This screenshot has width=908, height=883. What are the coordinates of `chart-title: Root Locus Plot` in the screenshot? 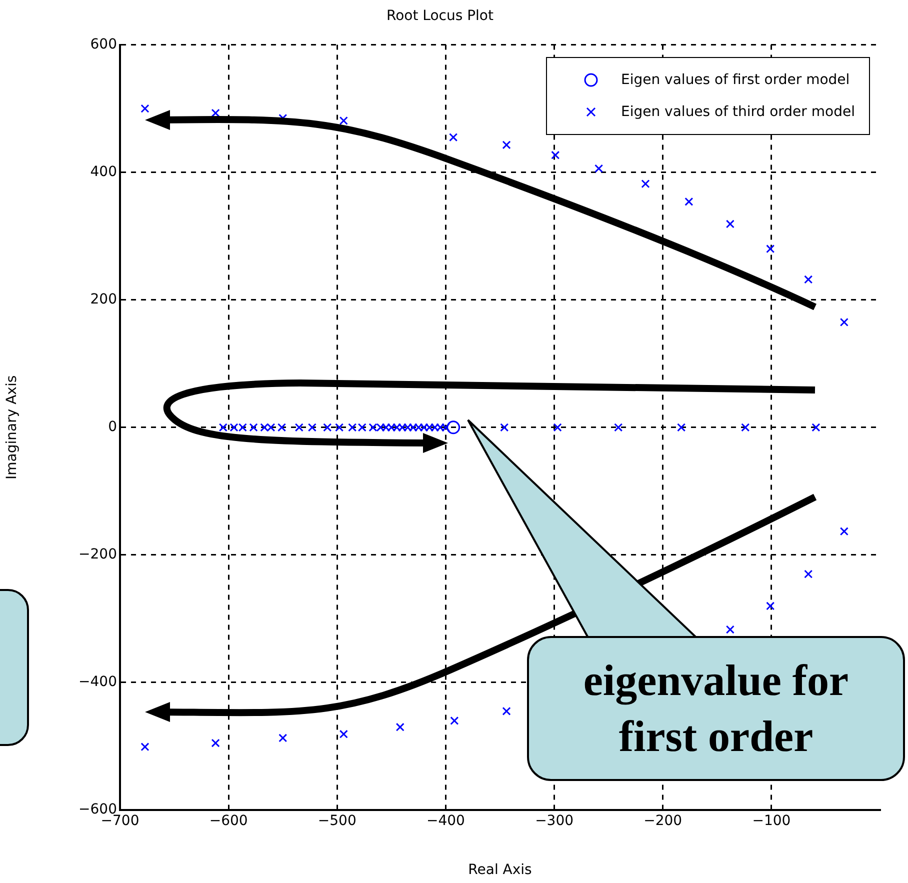 It's located at (440, 16).